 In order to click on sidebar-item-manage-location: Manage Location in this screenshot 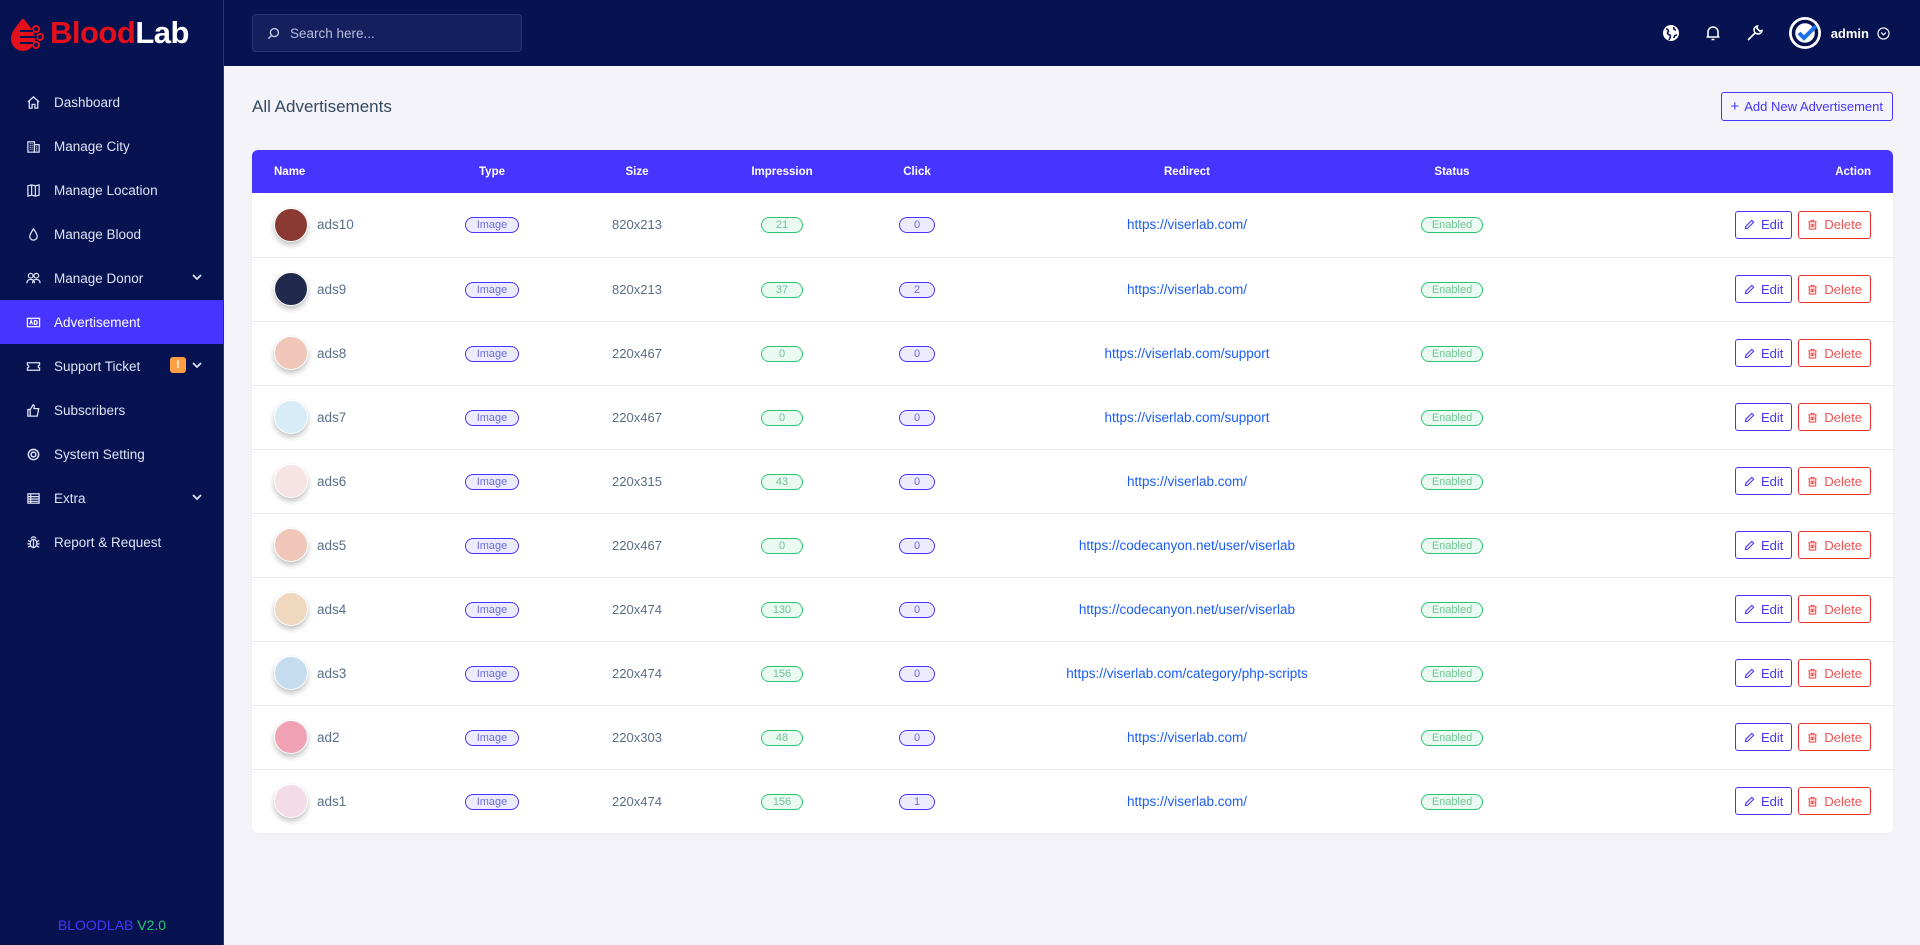, I will do `click(111, 190)`.